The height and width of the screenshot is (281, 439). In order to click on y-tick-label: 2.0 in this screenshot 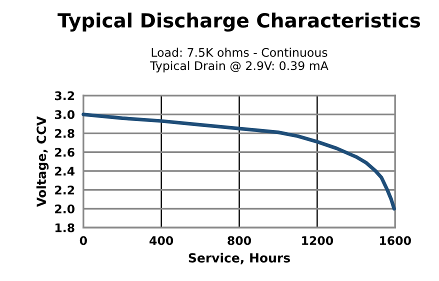, I will do `click(65, 209)`.